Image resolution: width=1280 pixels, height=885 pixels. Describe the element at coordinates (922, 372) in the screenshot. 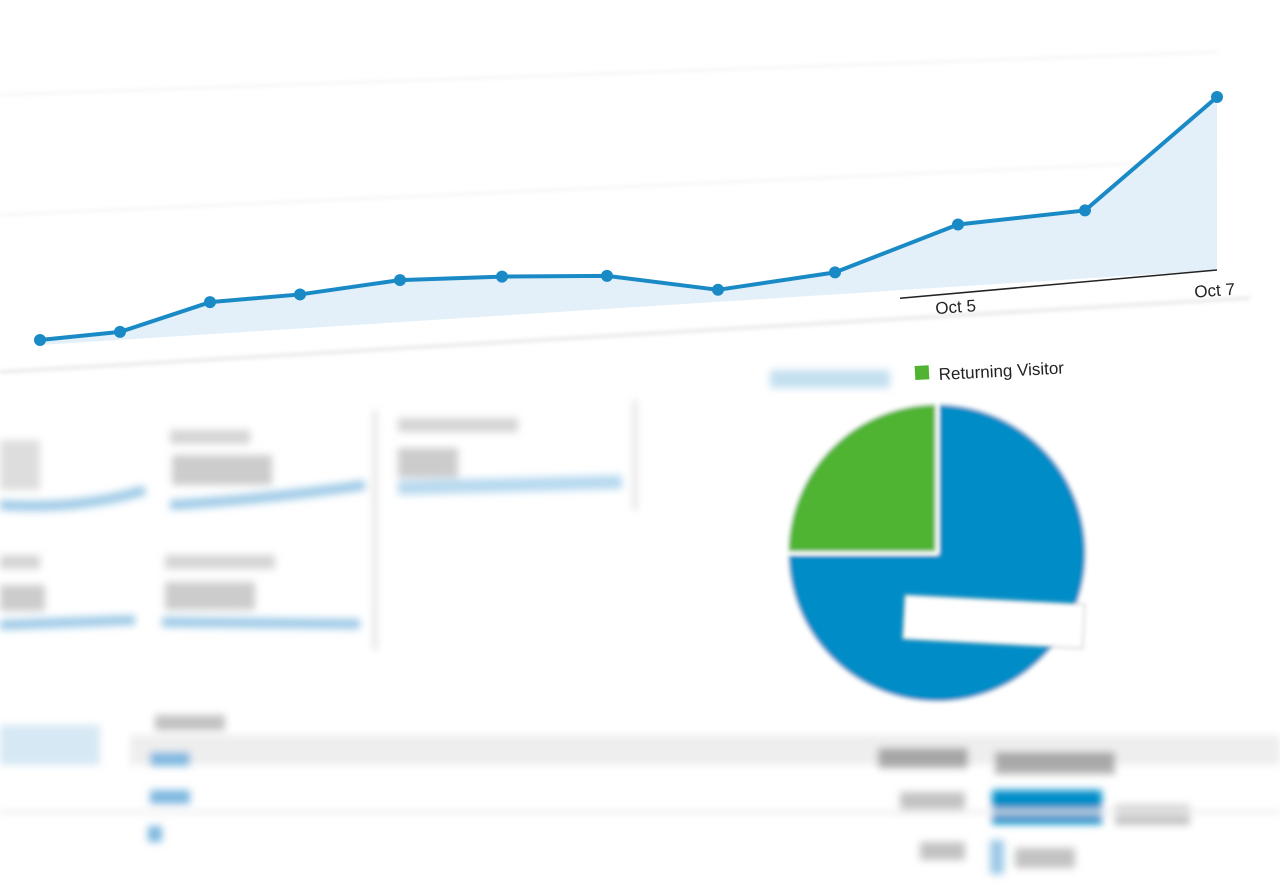

I see `legend-swatch` at that location.